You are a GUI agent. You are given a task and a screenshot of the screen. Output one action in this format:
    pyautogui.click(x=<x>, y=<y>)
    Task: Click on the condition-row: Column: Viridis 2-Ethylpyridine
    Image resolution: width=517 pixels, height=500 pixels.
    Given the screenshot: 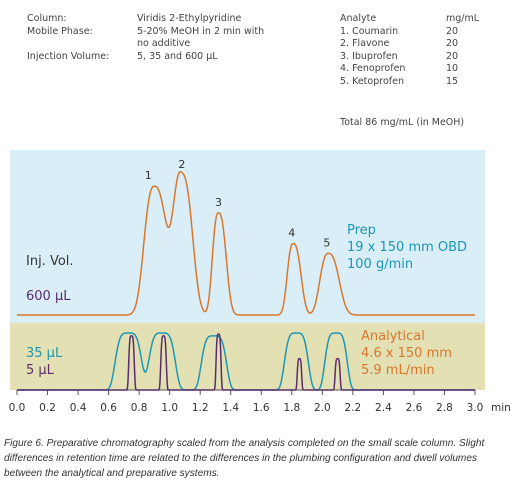 What is the action you would take?
    pyautogui.click(x=177, y=19)
    